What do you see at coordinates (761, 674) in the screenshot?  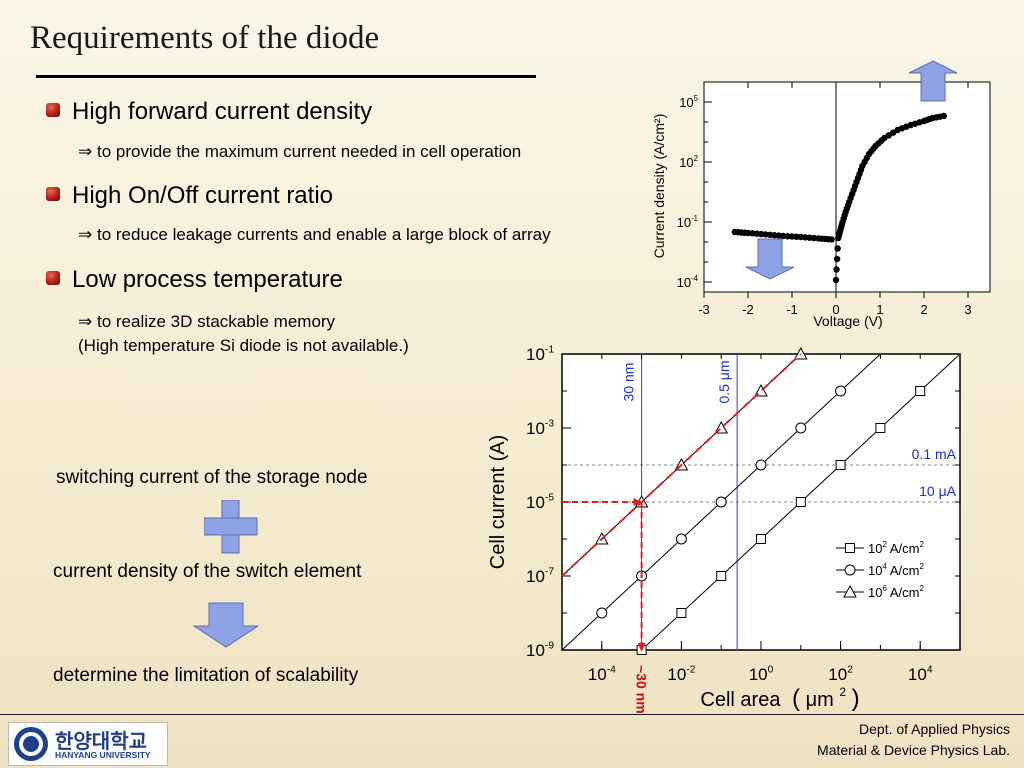 I see `cc-xtick-label: 10⁰` at bounding box center [761, 674].